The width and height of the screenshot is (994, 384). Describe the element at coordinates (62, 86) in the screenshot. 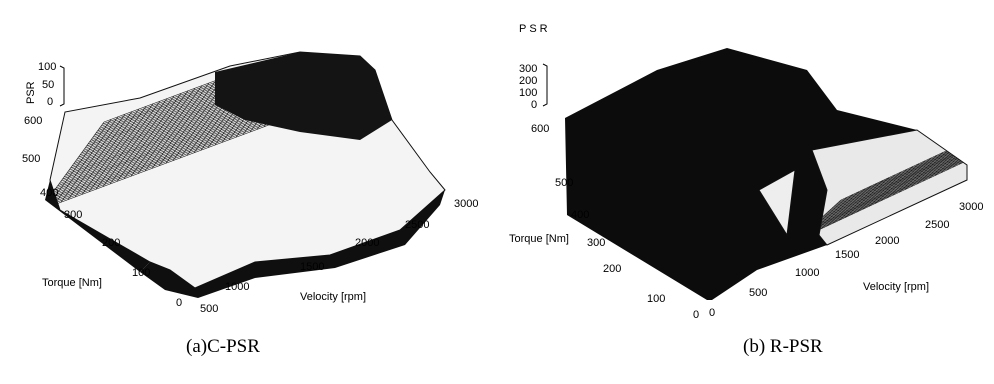

I see `z-axis-a` at that location.